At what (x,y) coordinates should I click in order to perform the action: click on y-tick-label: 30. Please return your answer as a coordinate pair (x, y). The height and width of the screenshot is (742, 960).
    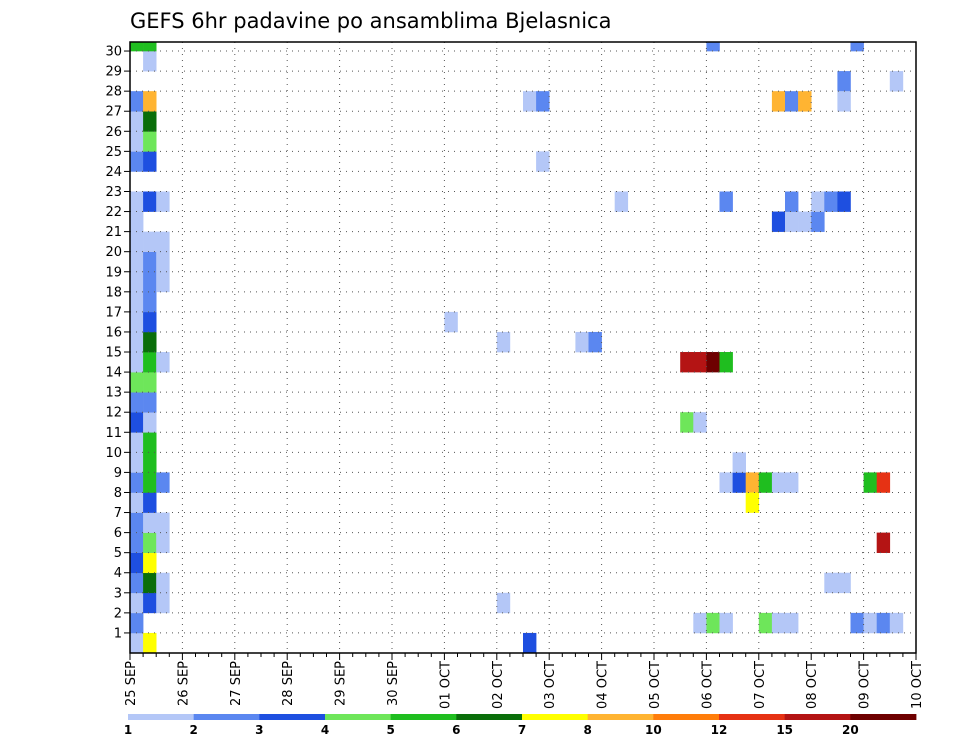
    Looking at the image, I should click on (113, 52).